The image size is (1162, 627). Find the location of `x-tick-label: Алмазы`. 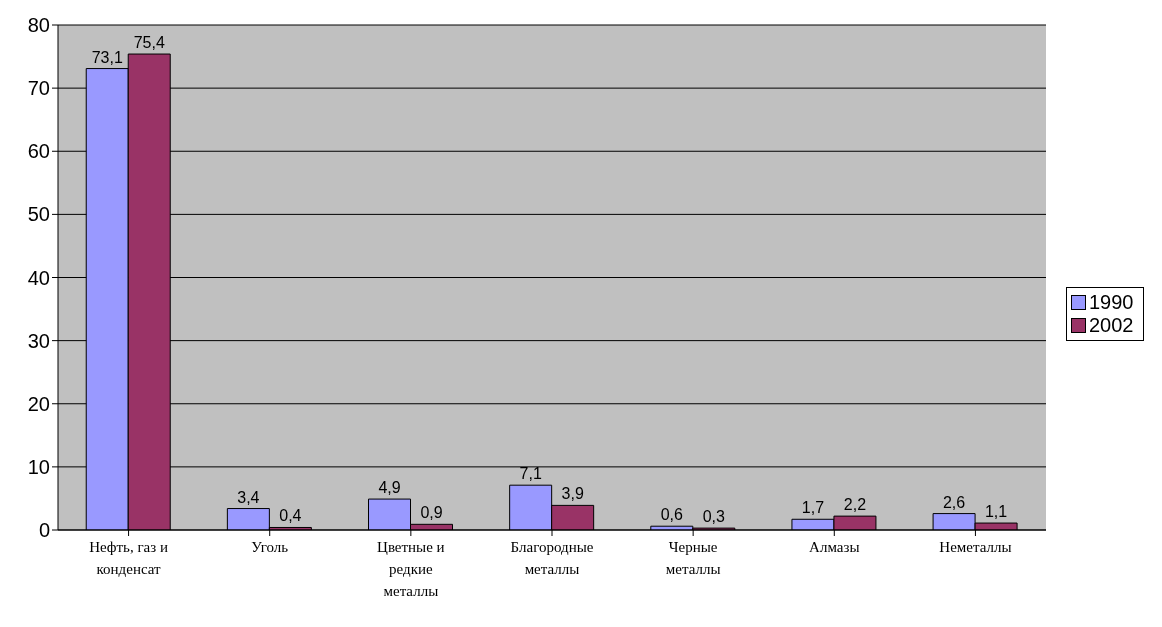

x-tick-label: Алмазы is located at coordinates (834, 547).